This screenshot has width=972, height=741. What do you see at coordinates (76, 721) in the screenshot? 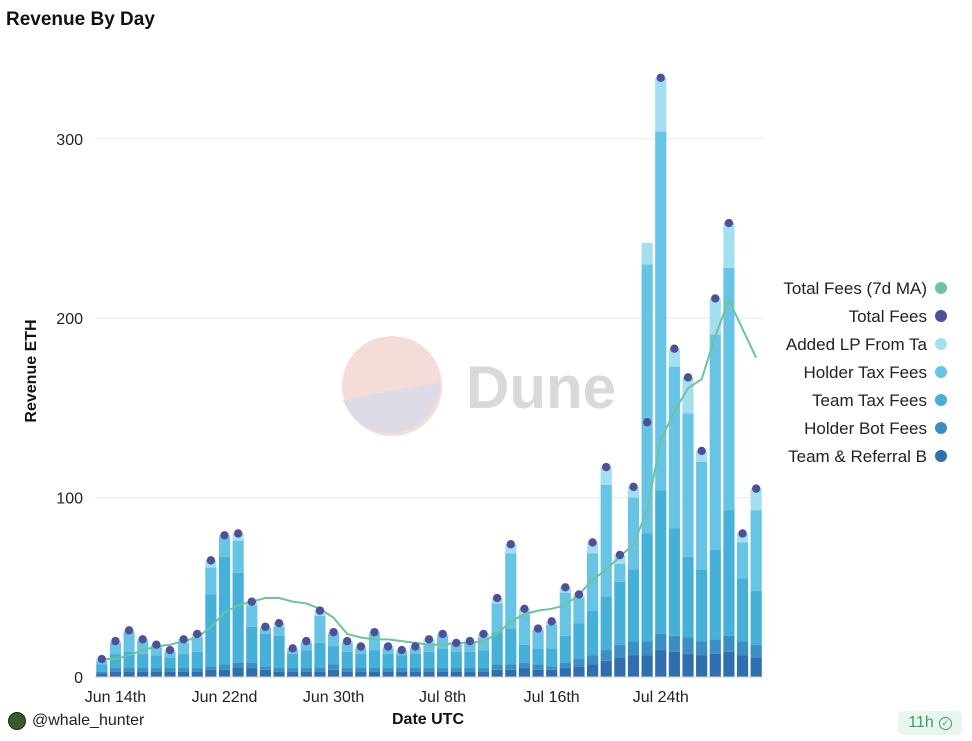
I see `author: @whale_hunter` at bounding box center [76, 721].